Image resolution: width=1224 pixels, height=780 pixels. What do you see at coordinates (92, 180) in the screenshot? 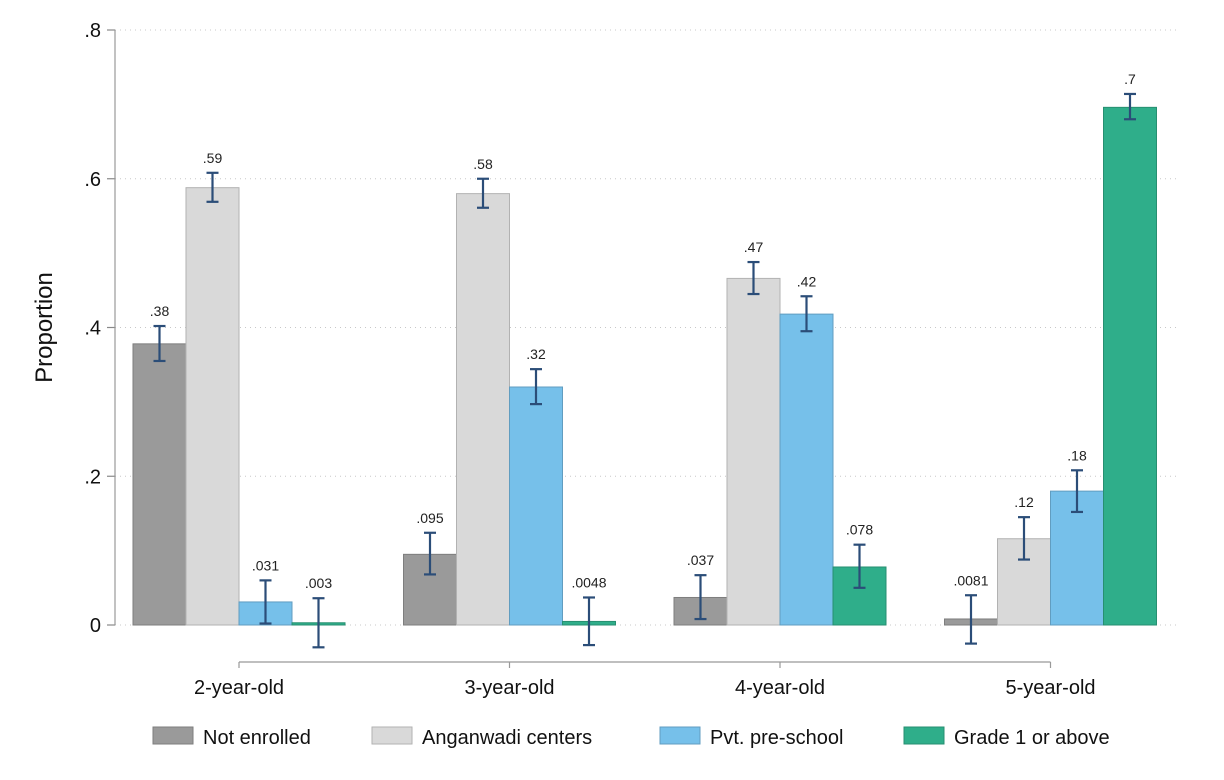
I see `y-tick-label: .6` at bounding box center [92, 180].